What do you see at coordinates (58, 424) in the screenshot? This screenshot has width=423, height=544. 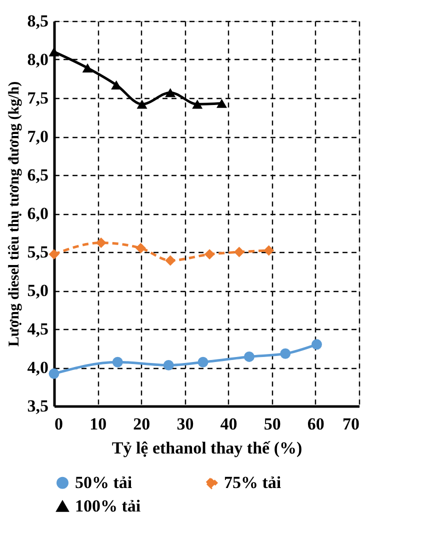 I see `x-tick-label: 0` at bounding box center [58, 424].